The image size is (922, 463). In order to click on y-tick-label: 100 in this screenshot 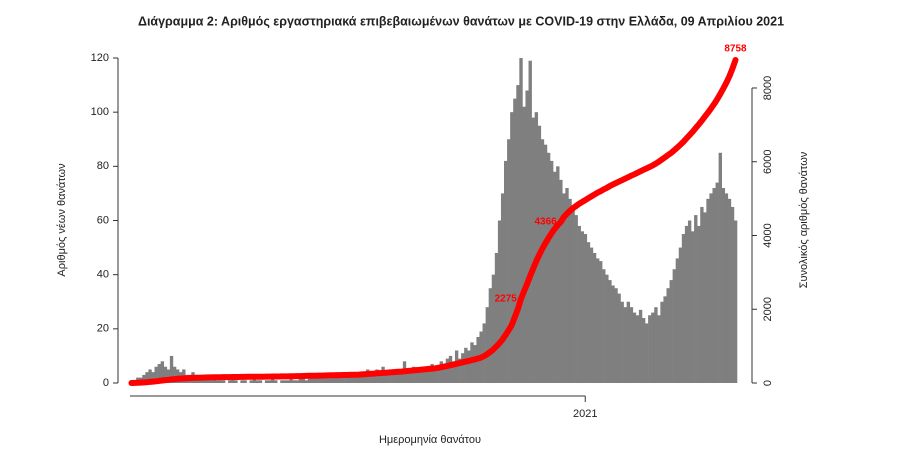, I will do `click(100, 112)`.